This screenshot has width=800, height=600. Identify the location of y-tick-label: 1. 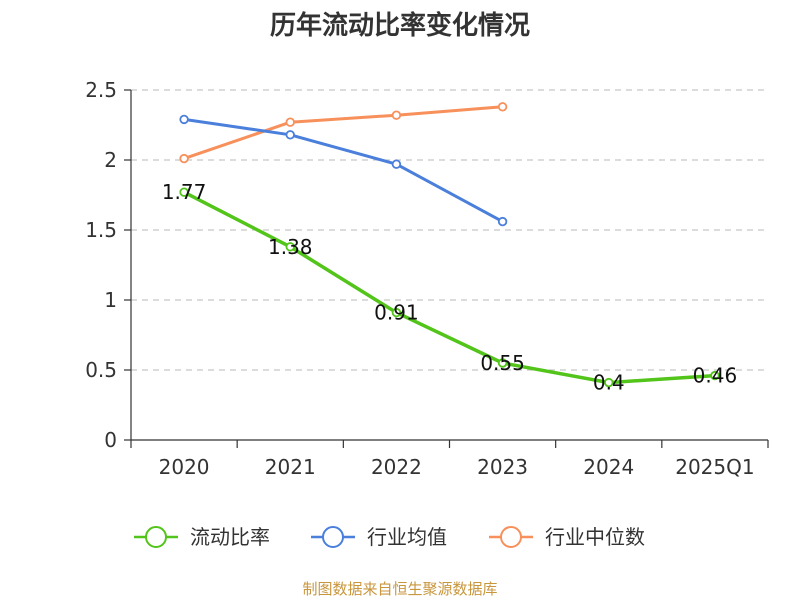
(110, 300).